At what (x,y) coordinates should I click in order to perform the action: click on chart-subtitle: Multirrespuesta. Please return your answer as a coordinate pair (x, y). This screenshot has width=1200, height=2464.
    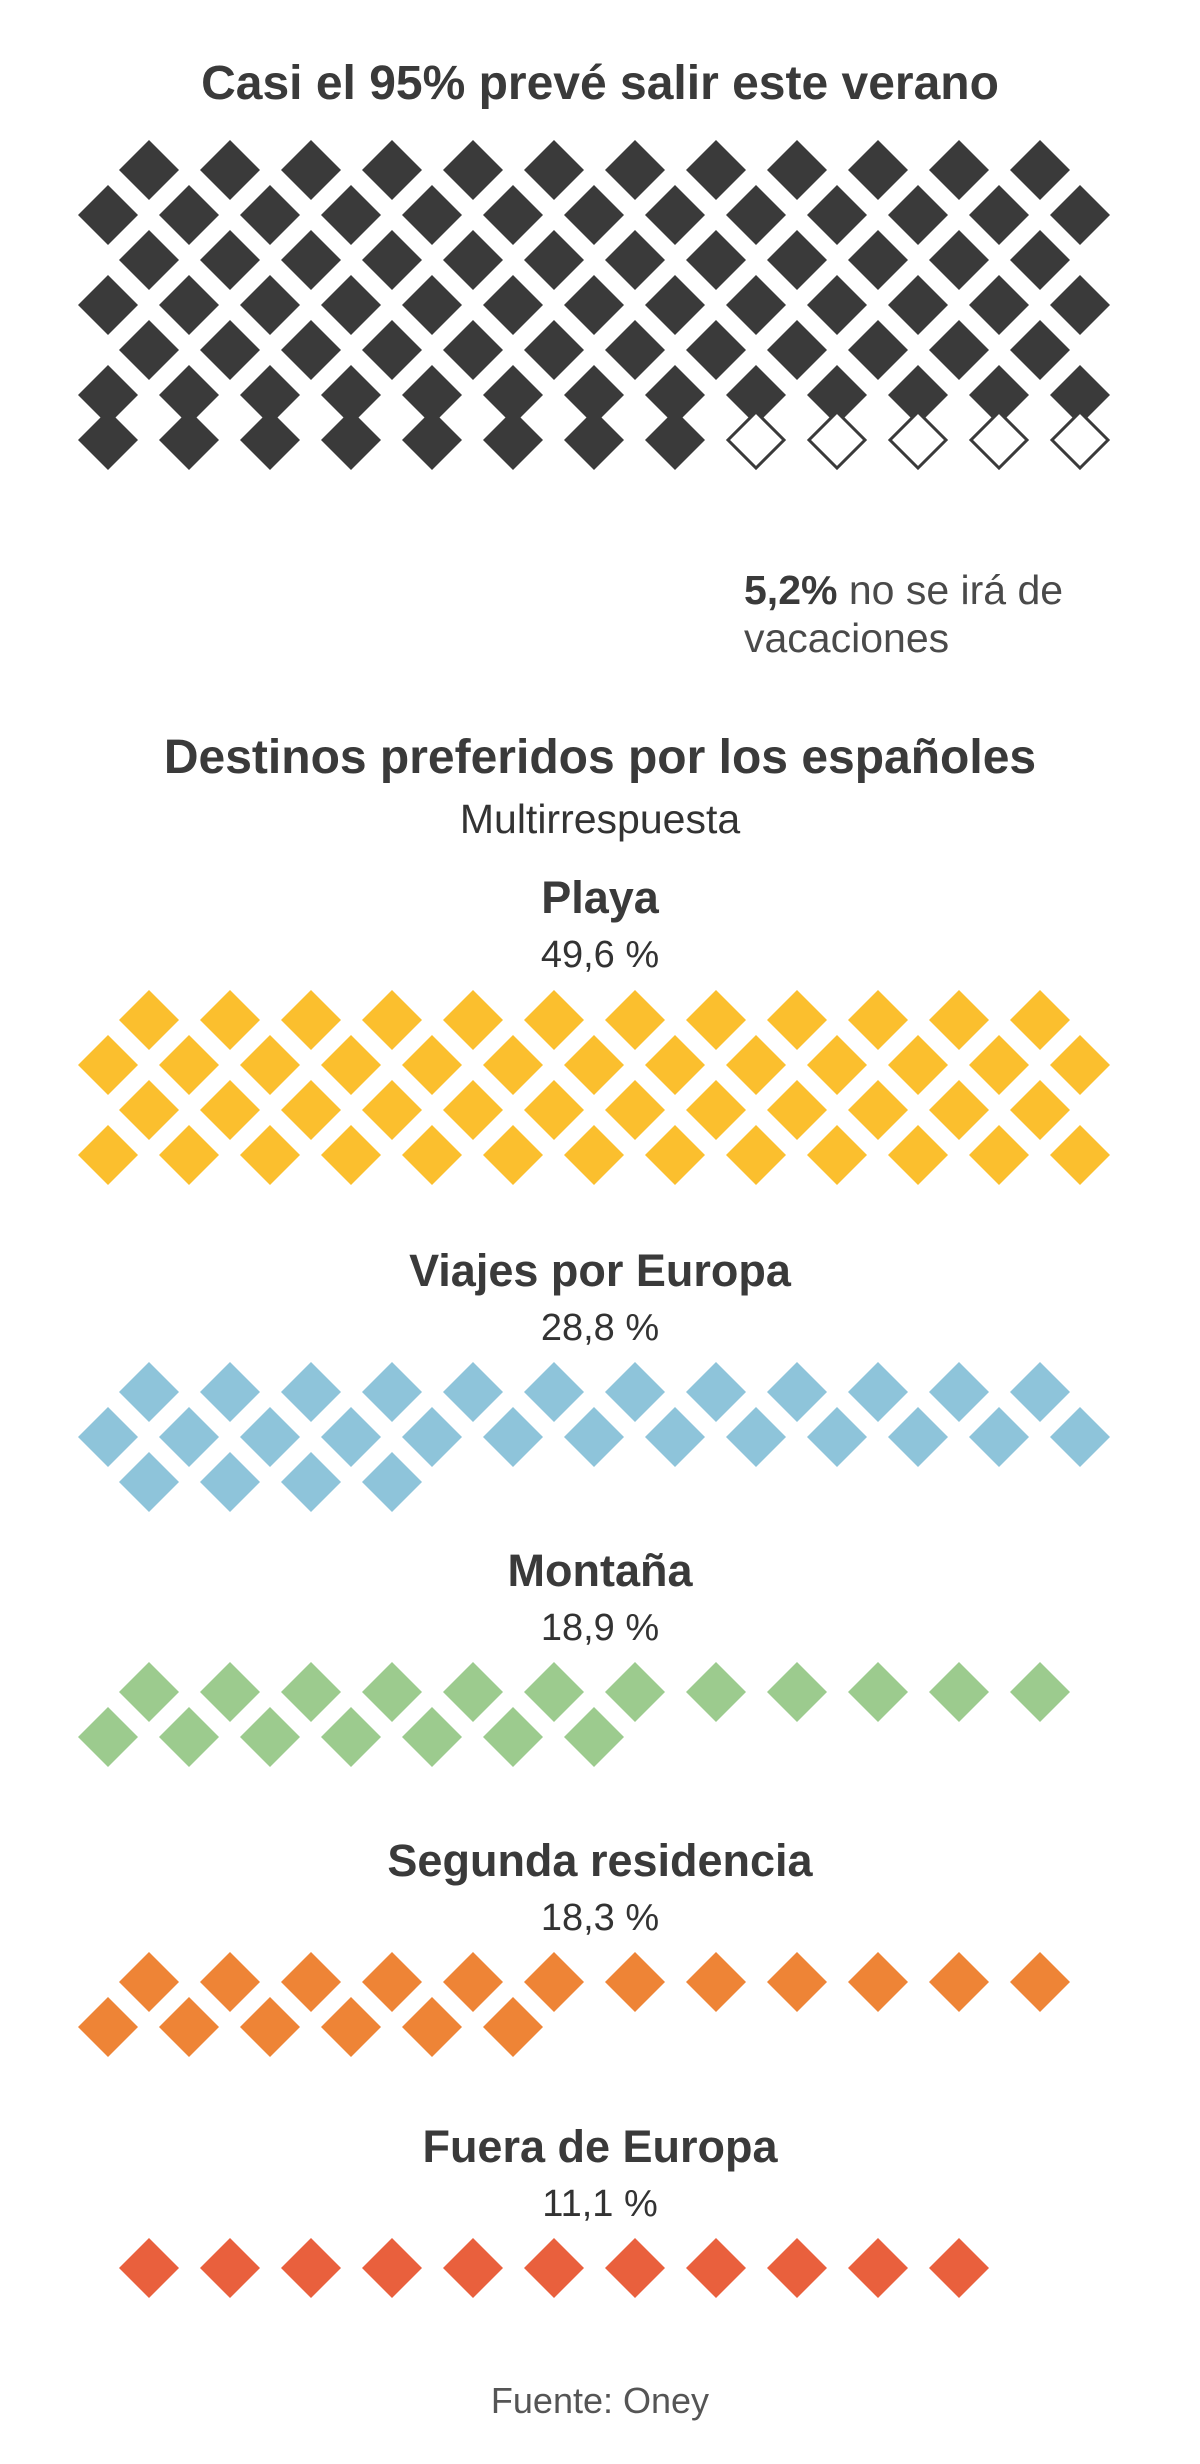
    Looking at the image, I should click on (600, 819).